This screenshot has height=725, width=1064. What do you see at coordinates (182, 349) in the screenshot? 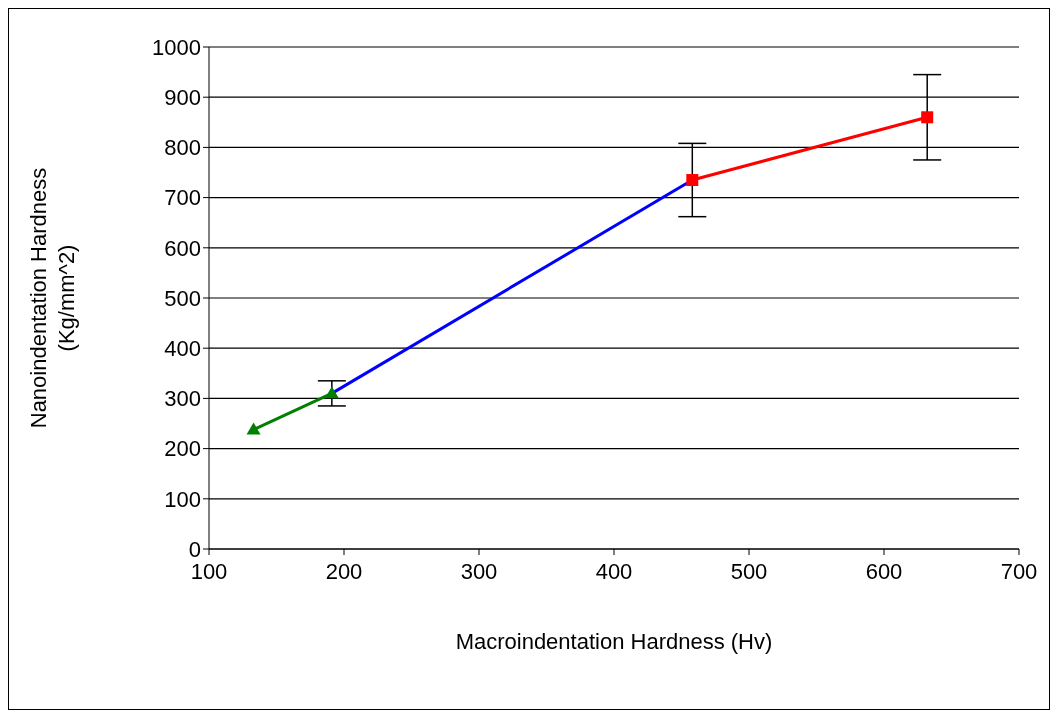
I see `y-tick-label: 400` at bounding box center [182, 349].